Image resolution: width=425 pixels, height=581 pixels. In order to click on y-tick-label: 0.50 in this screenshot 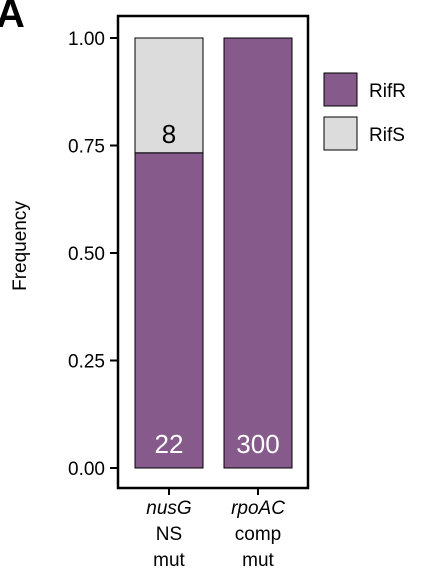, I will do `click(86, 254)`.